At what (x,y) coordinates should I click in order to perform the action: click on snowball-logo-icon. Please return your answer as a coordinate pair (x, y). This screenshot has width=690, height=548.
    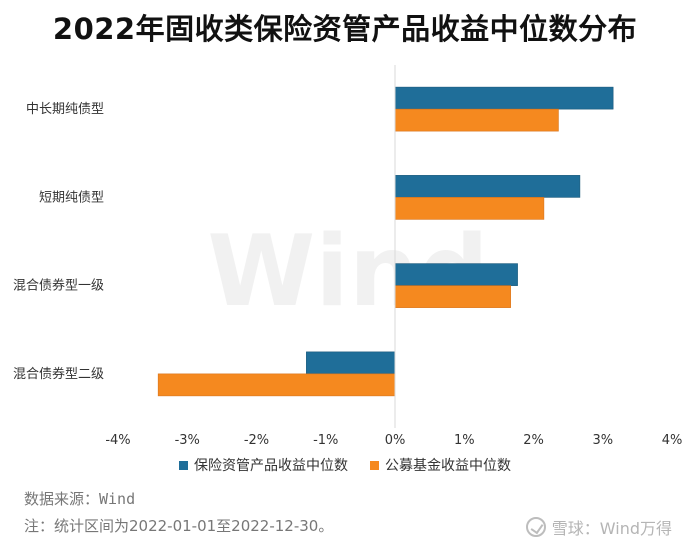
    Looking at the image, I should click on (535, 527).